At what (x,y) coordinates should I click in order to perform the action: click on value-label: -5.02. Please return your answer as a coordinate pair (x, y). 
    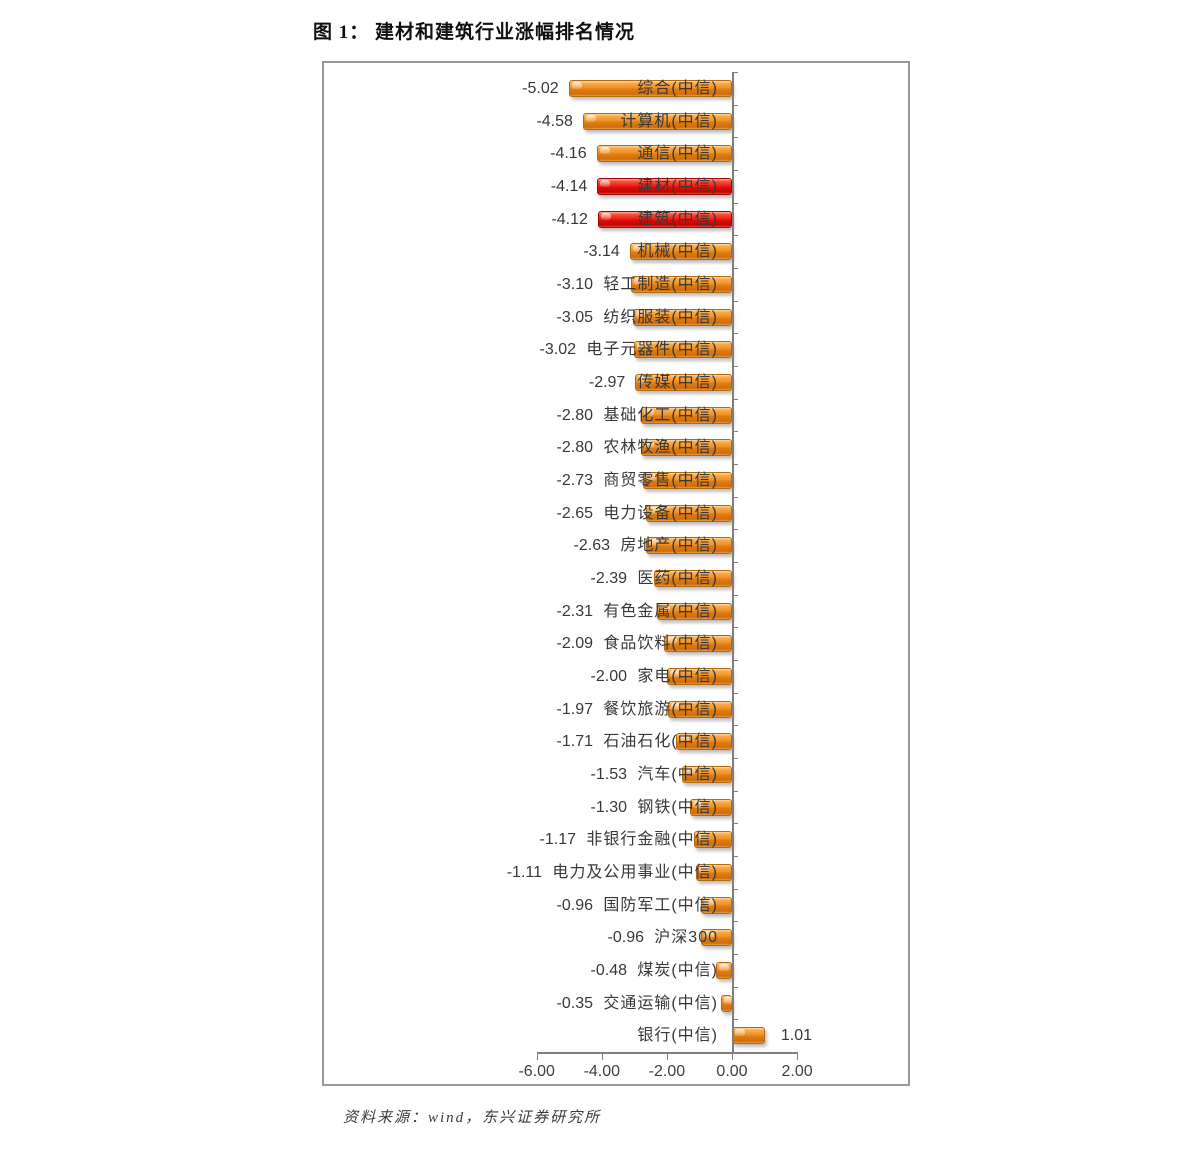
    Looking at the image, I should click on (540, 88).